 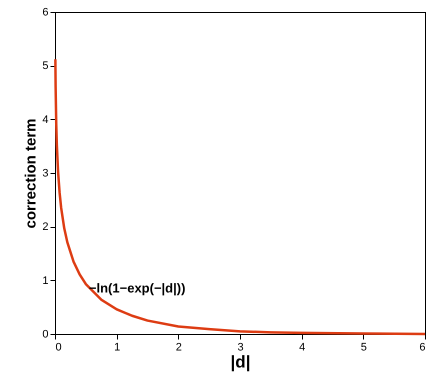 I want to click on y-tick-label: 5, so click(x=45, y=66).